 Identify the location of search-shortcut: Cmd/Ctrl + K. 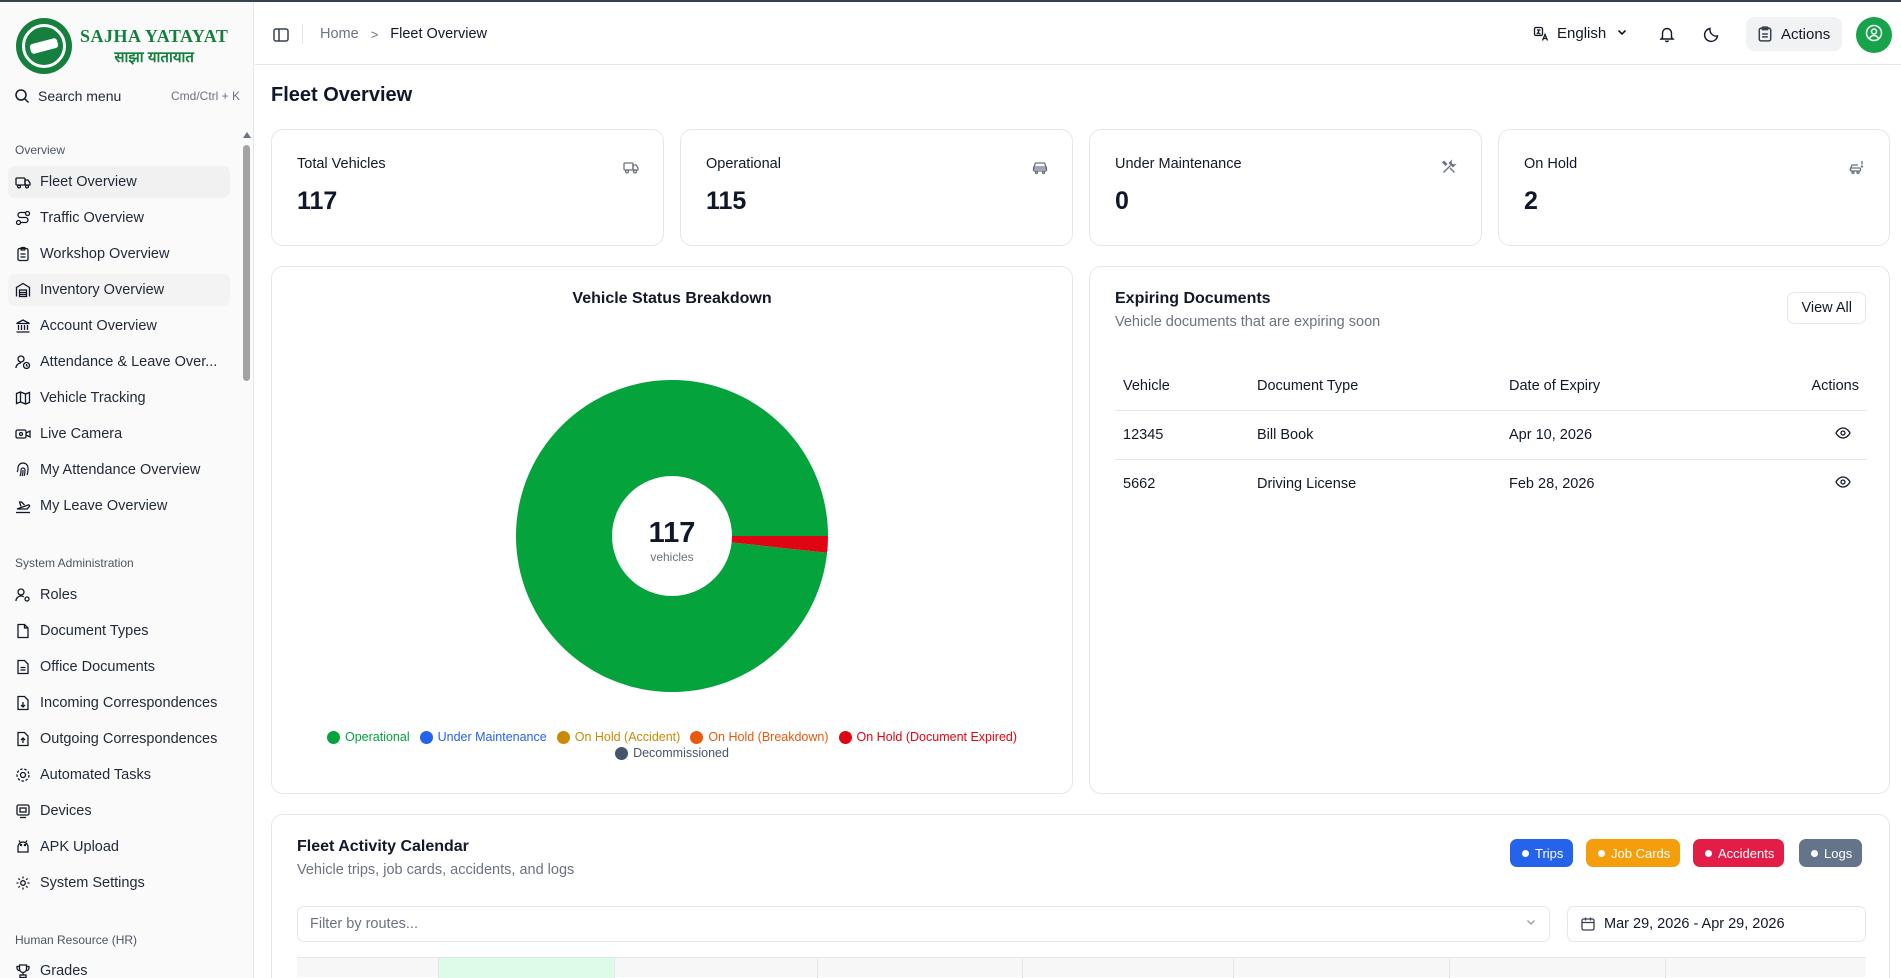
(205, 96).